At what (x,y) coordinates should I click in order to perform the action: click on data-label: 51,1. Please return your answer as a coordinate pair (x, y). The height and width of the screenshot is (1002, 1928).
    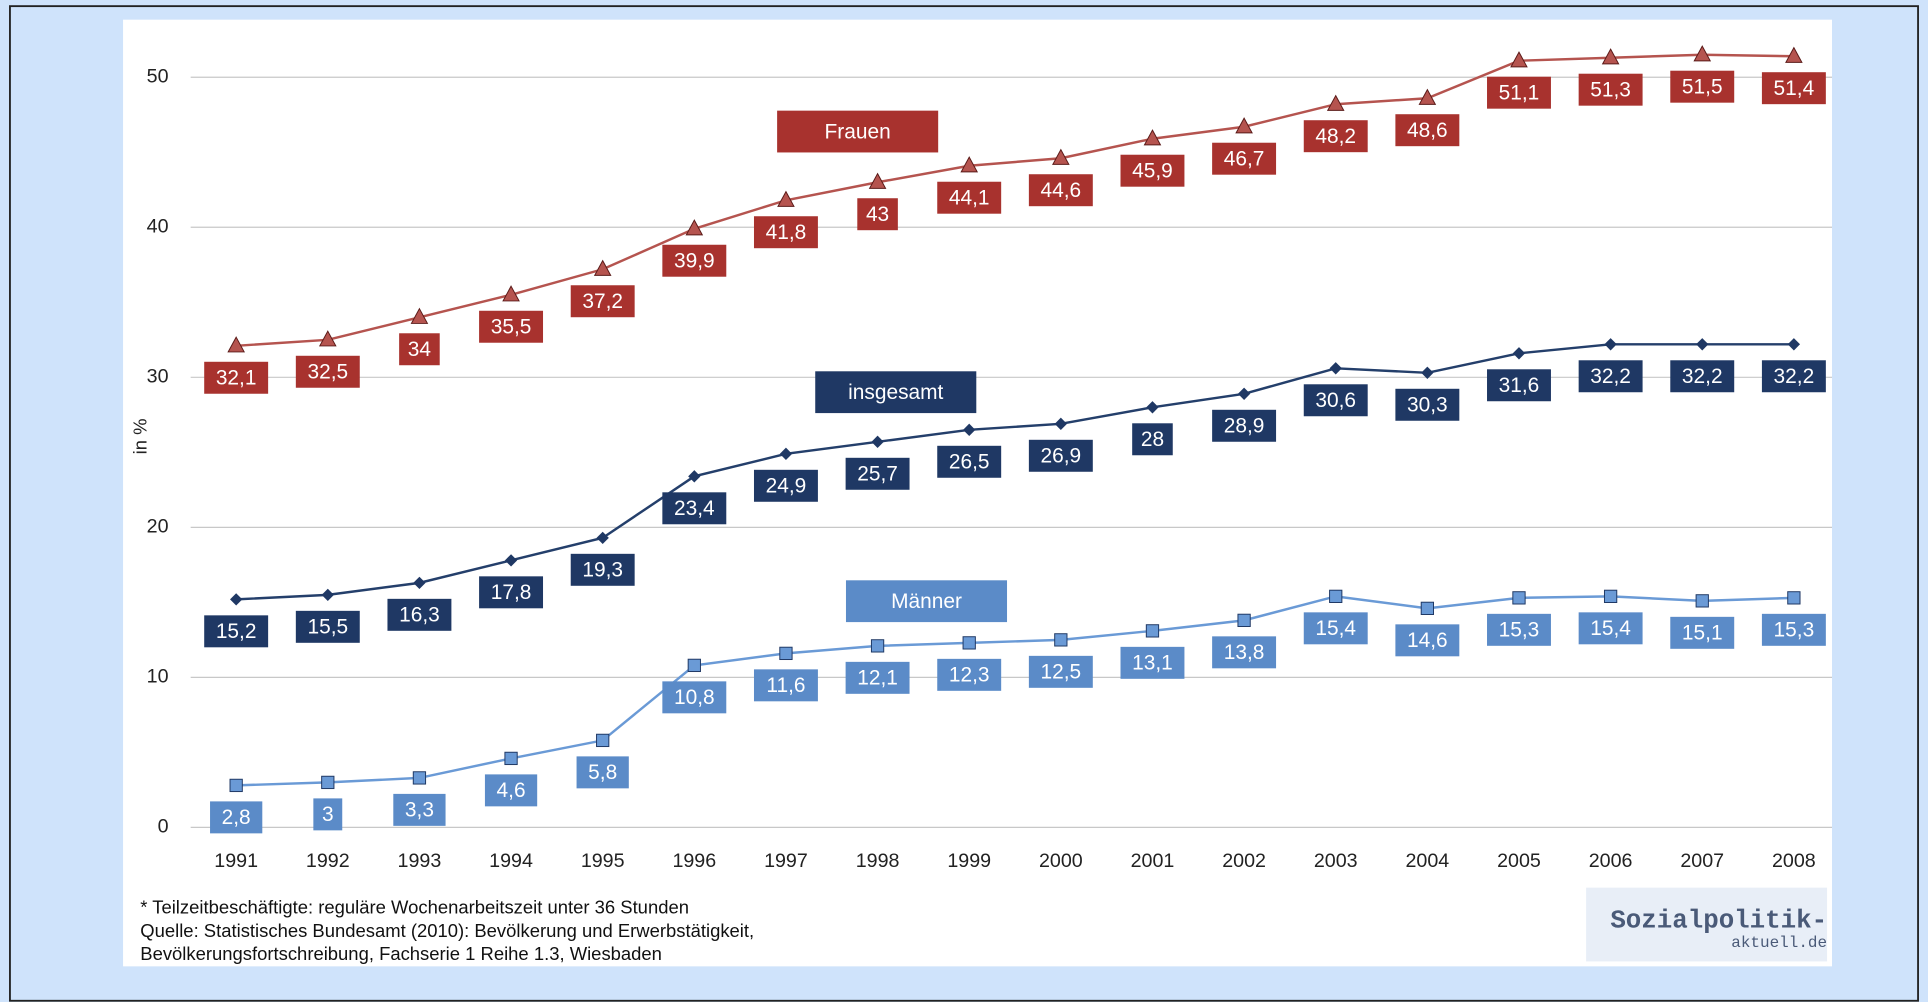
    Looking at the image, I should click on (1519, 92).